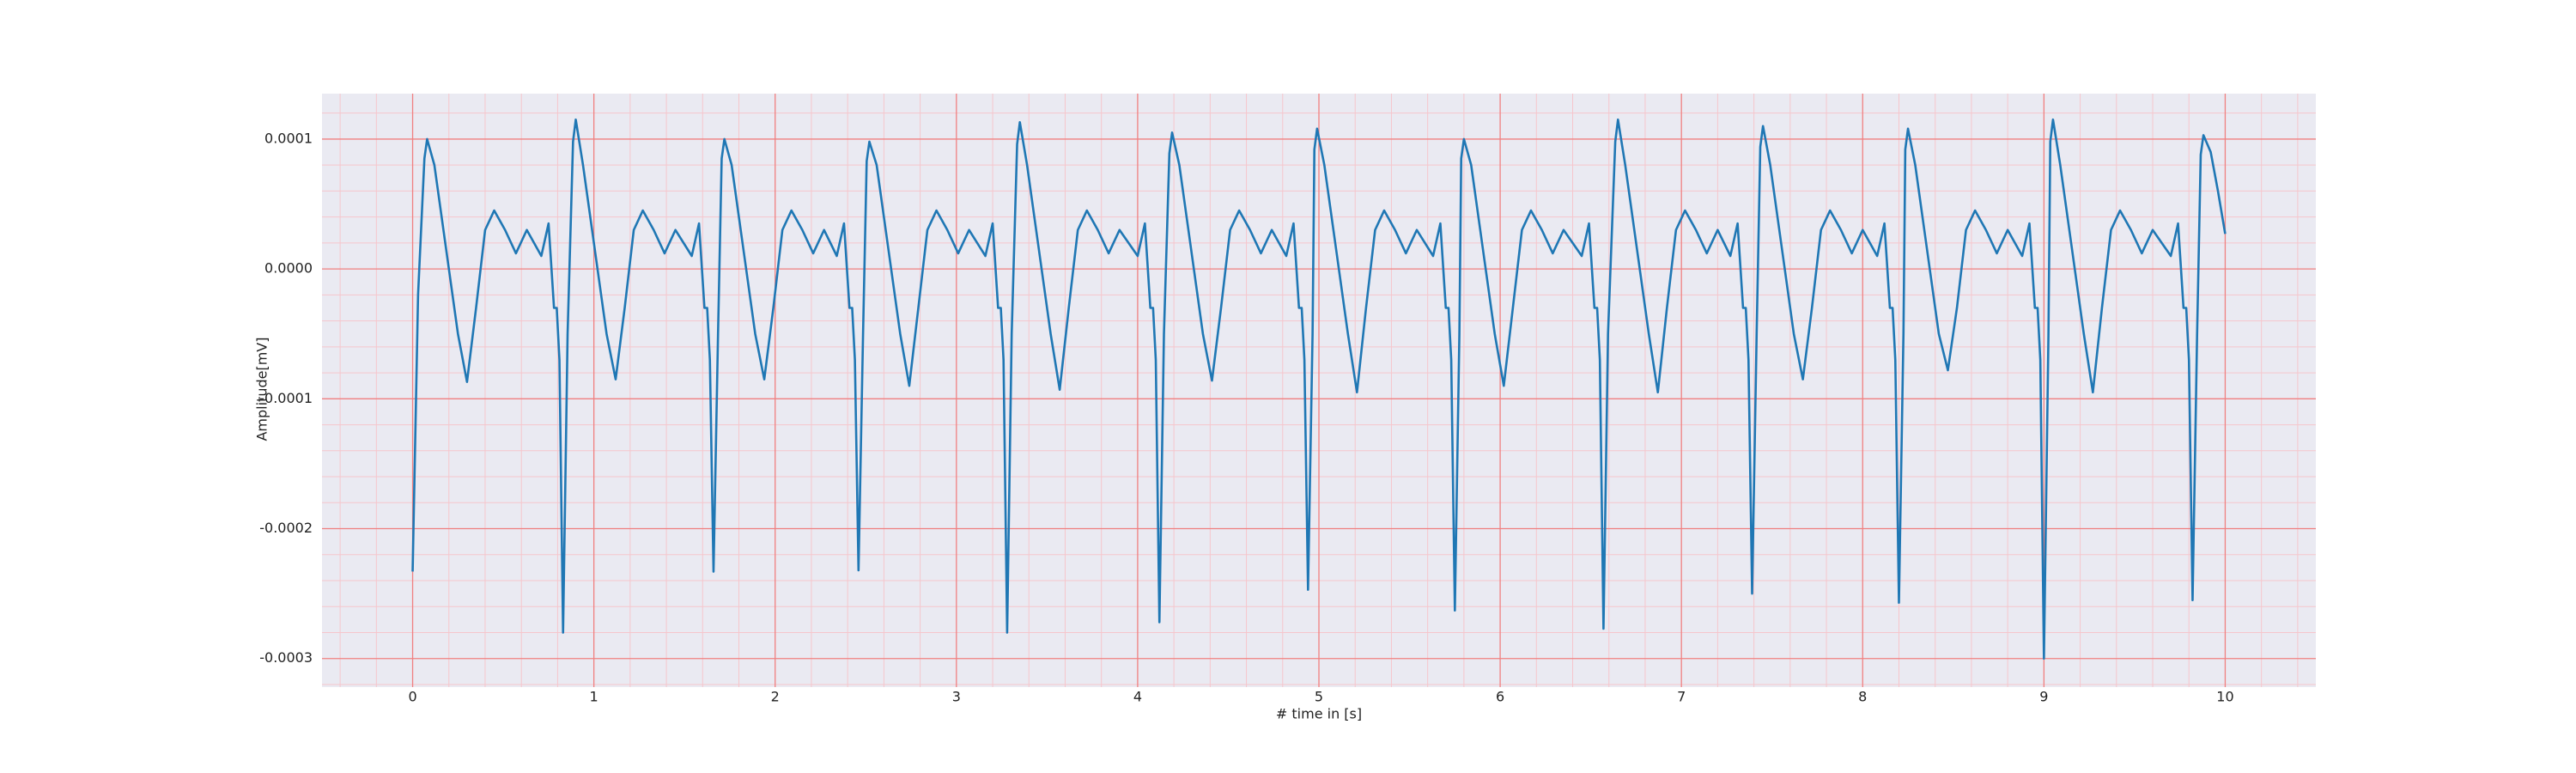  What do you see at coordinates (2224, 697) in the screenshot?
I see `x-tick-label: 10` at bounding box center [2224, 697].